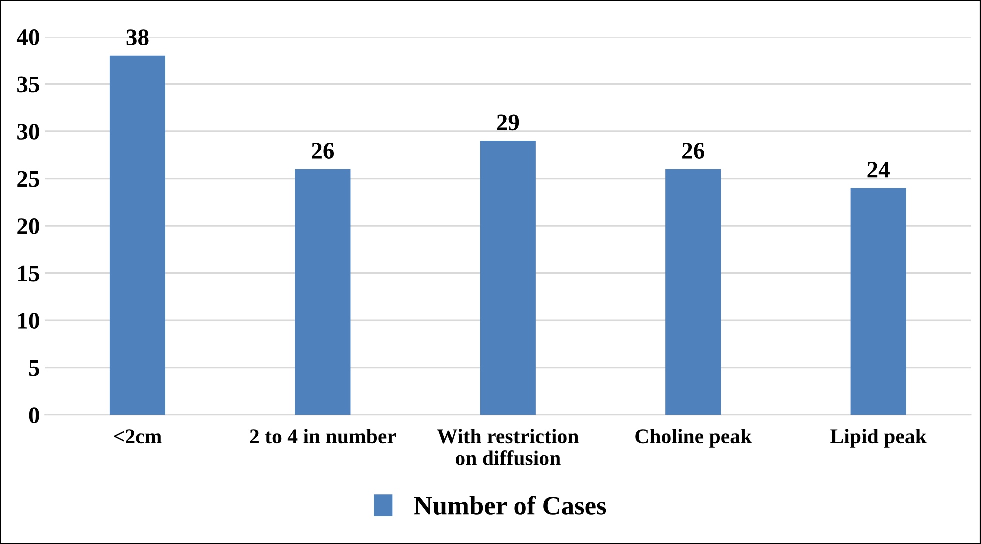 This screenshot has width=981, height=544. What do you see at coordinates (508, 122) in the screenshot?
I see `data-label: 29` at bounding box center [508, 122].